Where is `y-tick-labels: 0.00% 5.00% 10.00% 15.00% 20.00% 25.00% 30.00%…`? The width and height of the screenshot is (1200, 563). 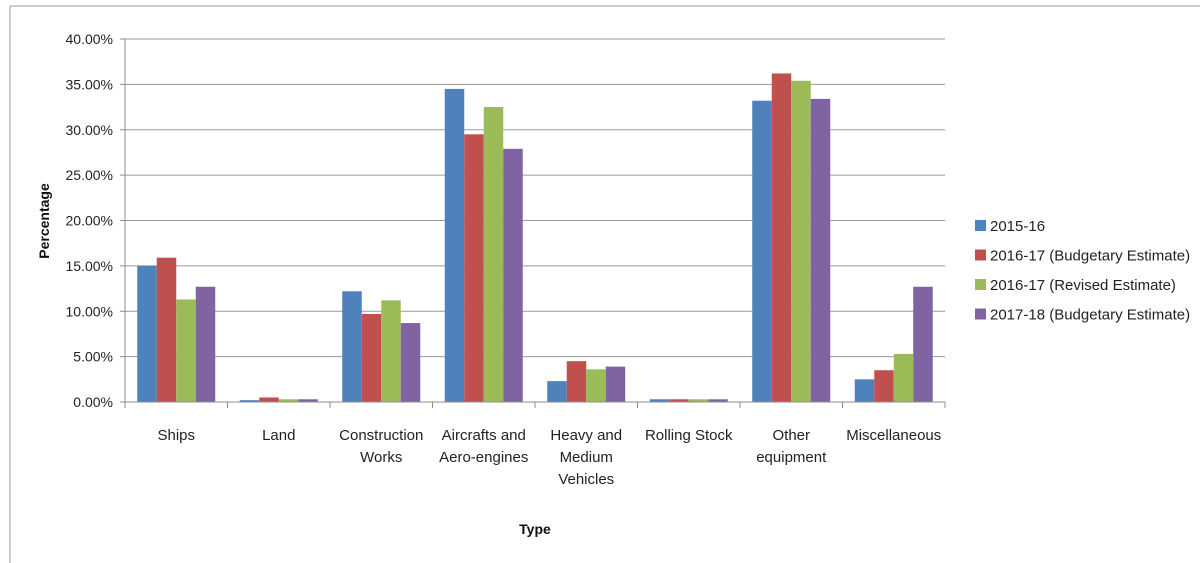
y-tick-labels: 0.00% 5.00% 10.00% 15.00% 20.00% 25.00% 30.00%… is located at coordinates (89, 220).